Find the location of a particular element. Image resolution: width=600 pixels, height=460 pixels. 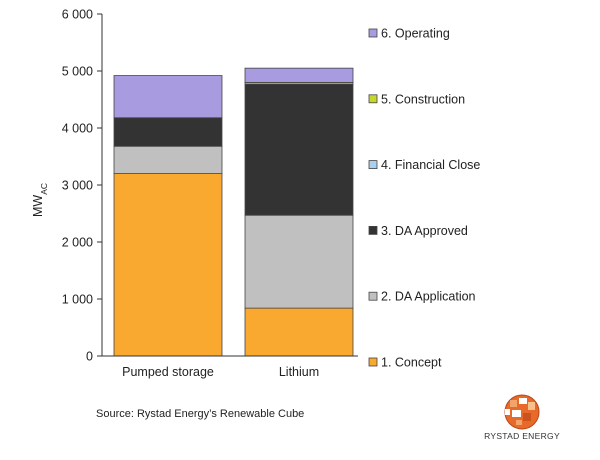

legend-label: 3. DA Approved is located at coordinates (424, 231).